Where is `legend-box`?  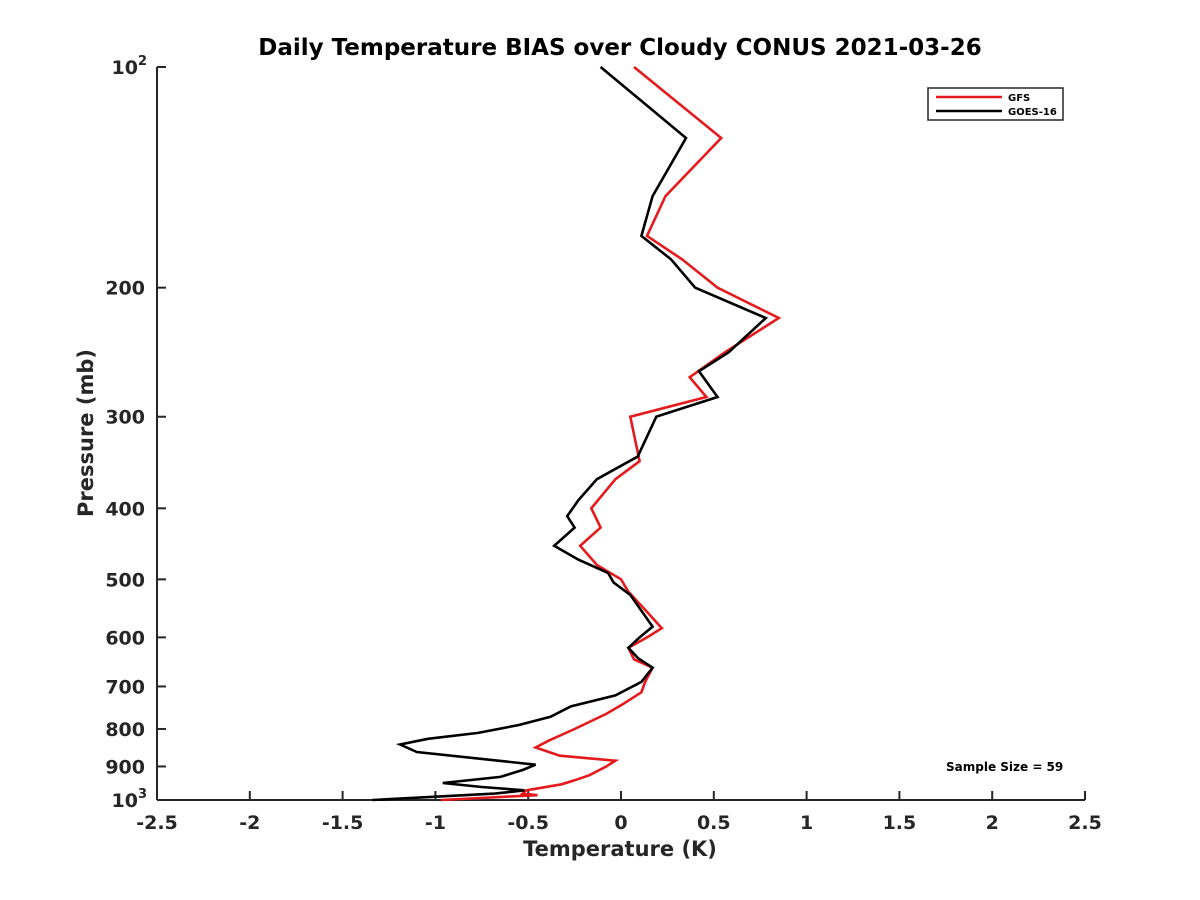 legend-box is located at coordinates (995, 104).